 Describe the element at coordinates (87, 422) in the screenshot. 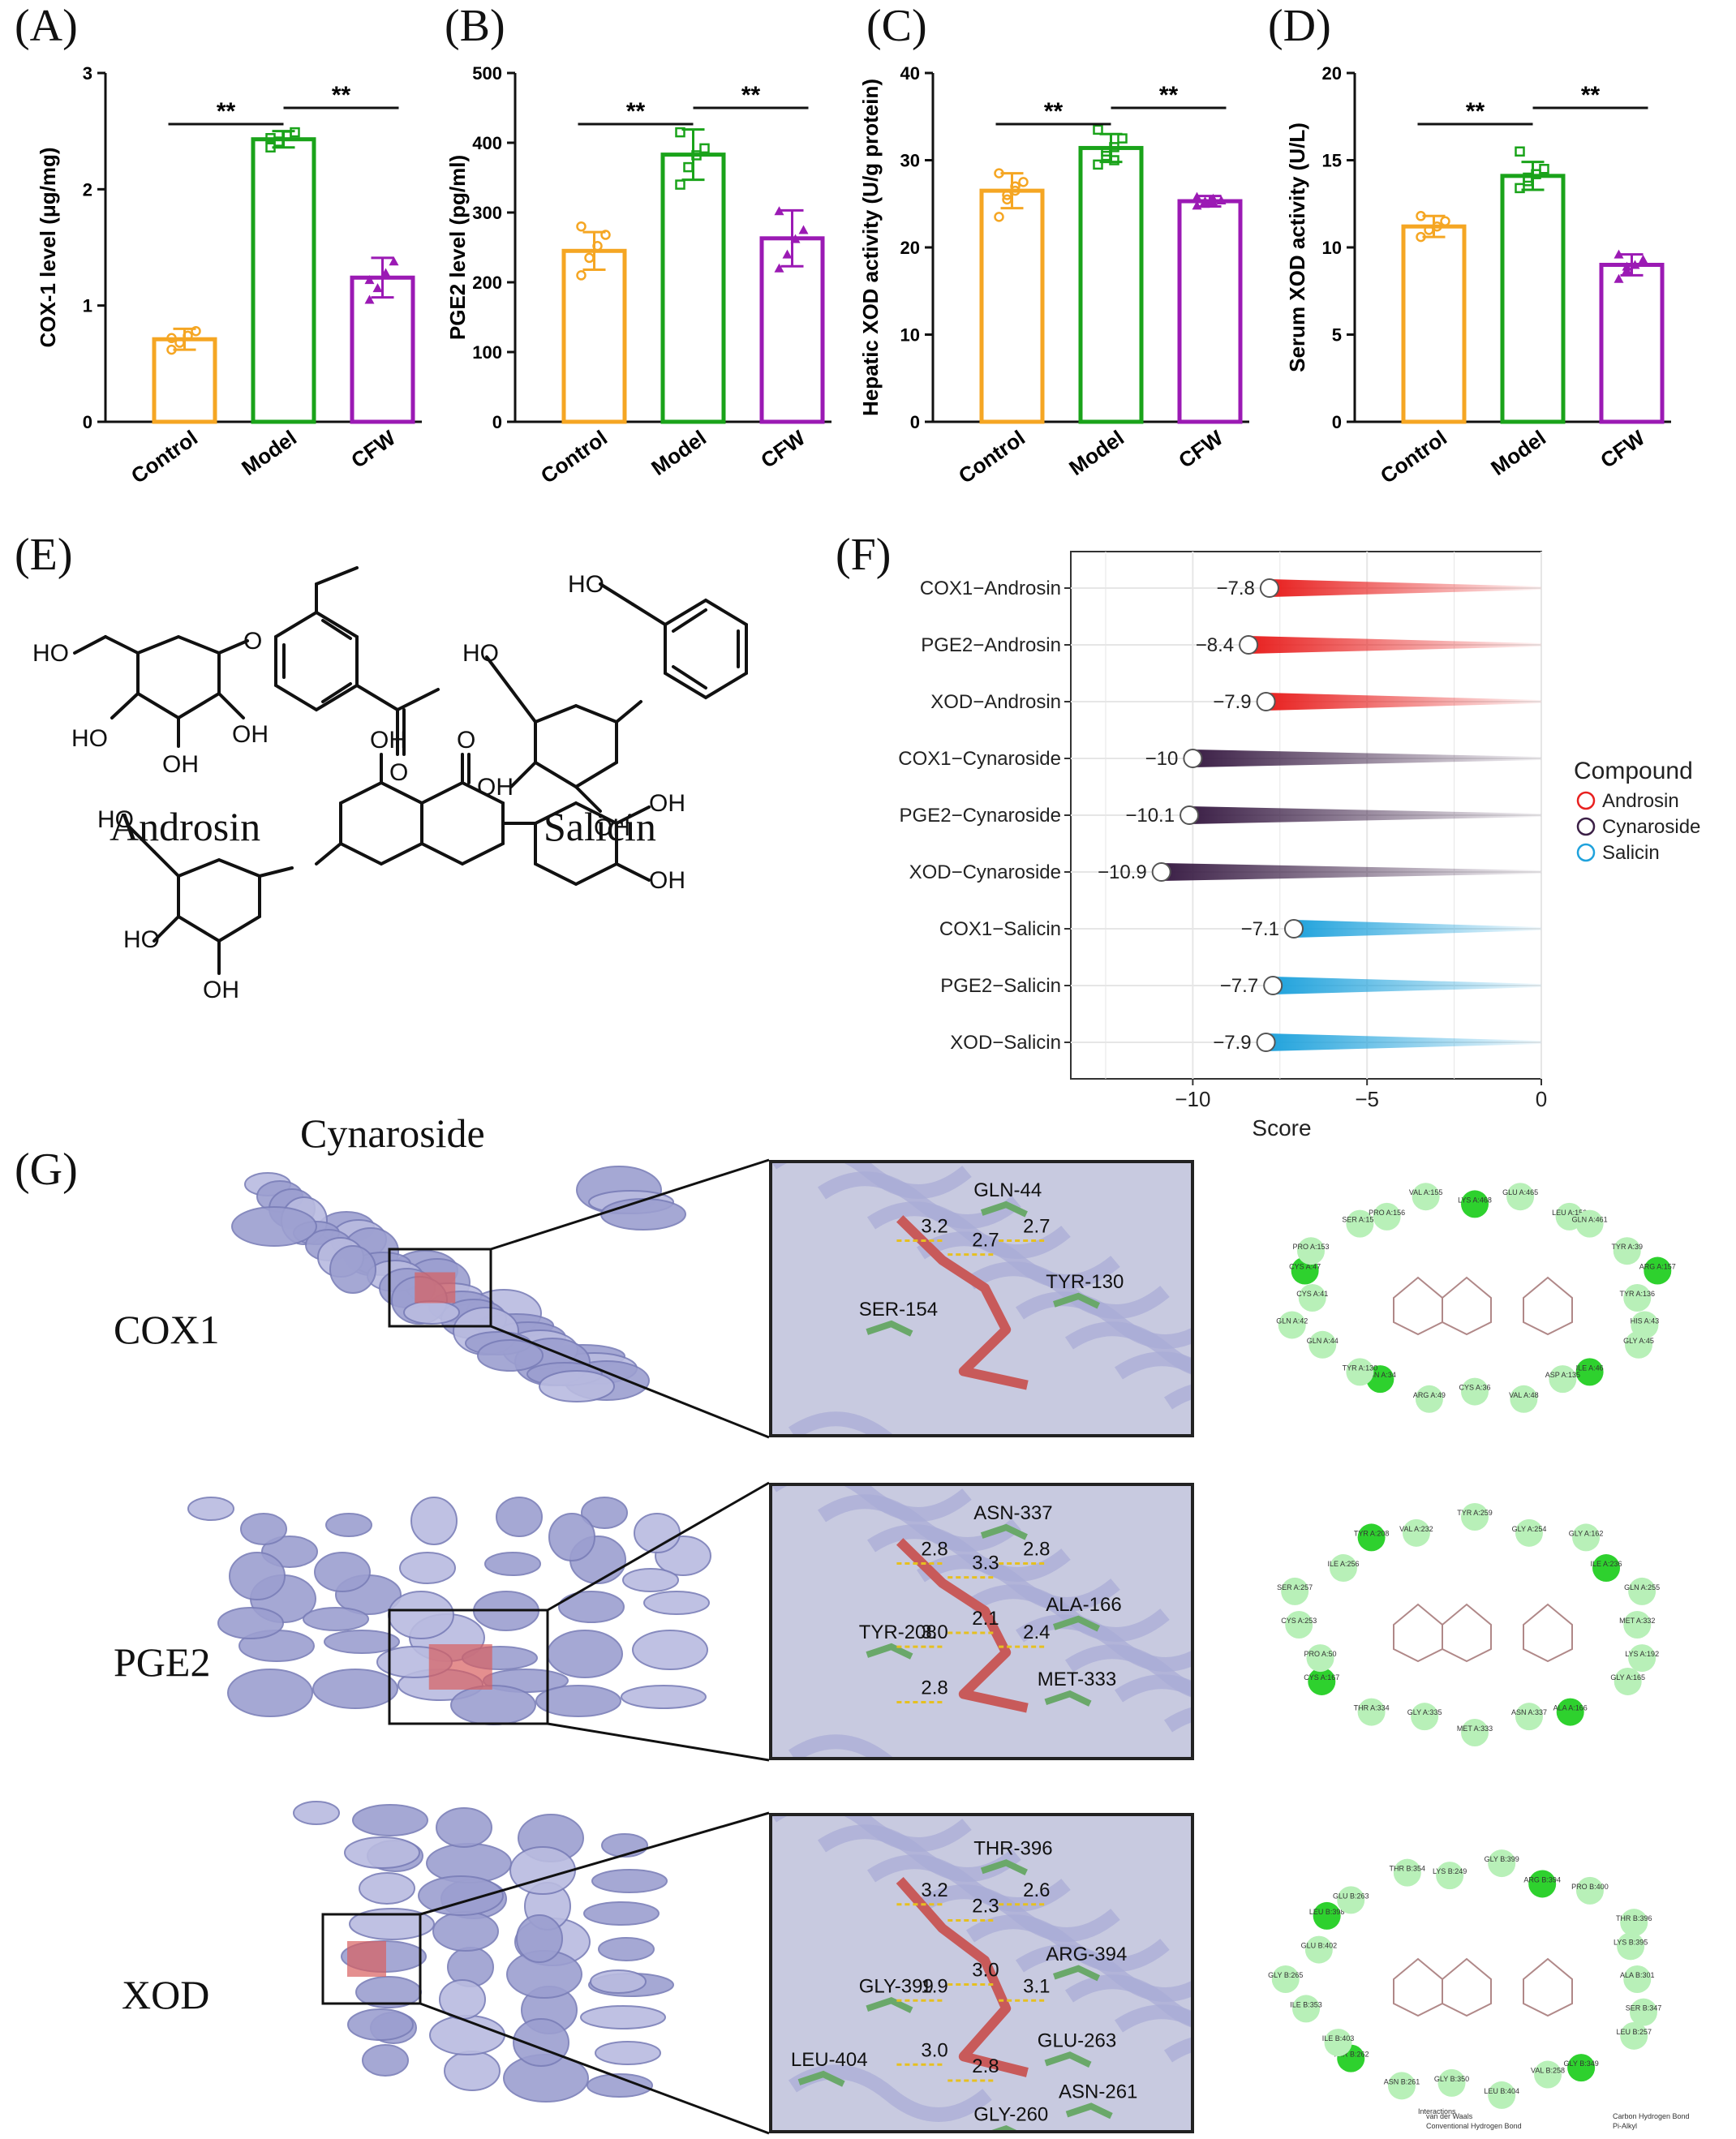

I see `y-tick-label: 0` at that location.